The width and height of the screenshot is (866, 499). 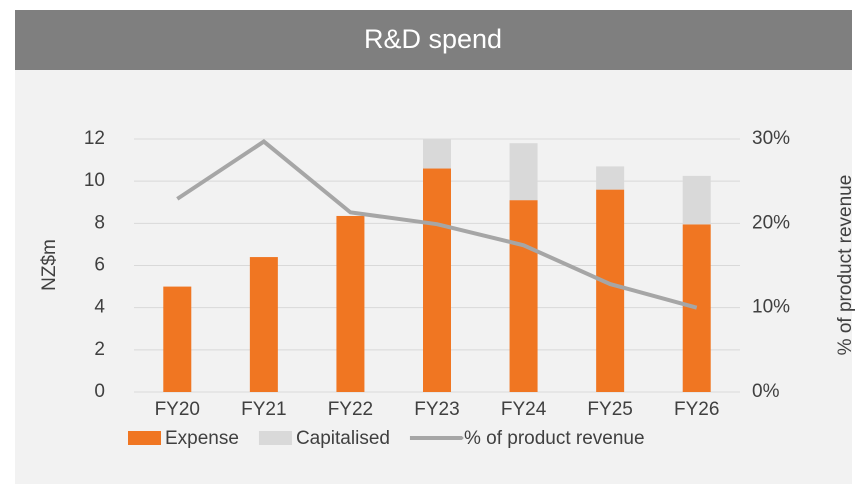 I want to click on y-tick-label: 10, so click(x=94, y=180).